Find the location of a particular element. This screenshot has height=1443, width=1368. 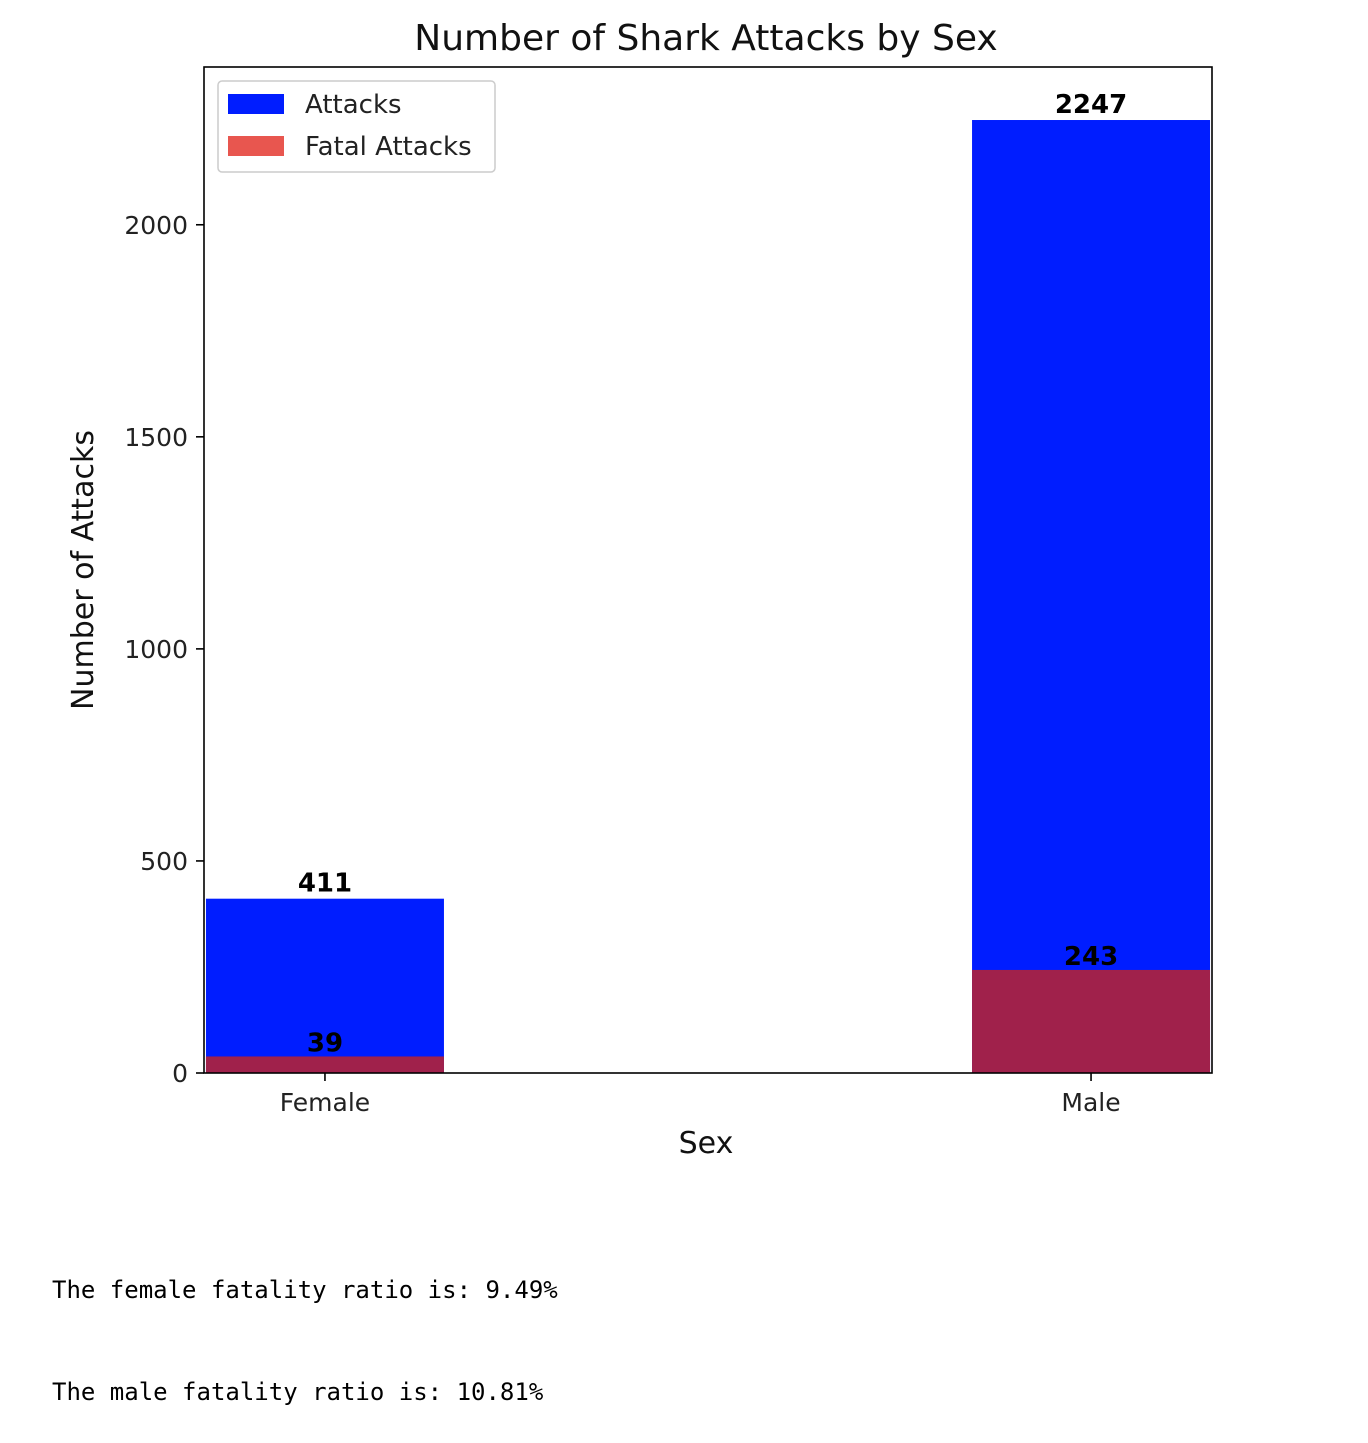

legend-label-fatal-attacks: Fatal Attacks is located at coordinates (388, 147).